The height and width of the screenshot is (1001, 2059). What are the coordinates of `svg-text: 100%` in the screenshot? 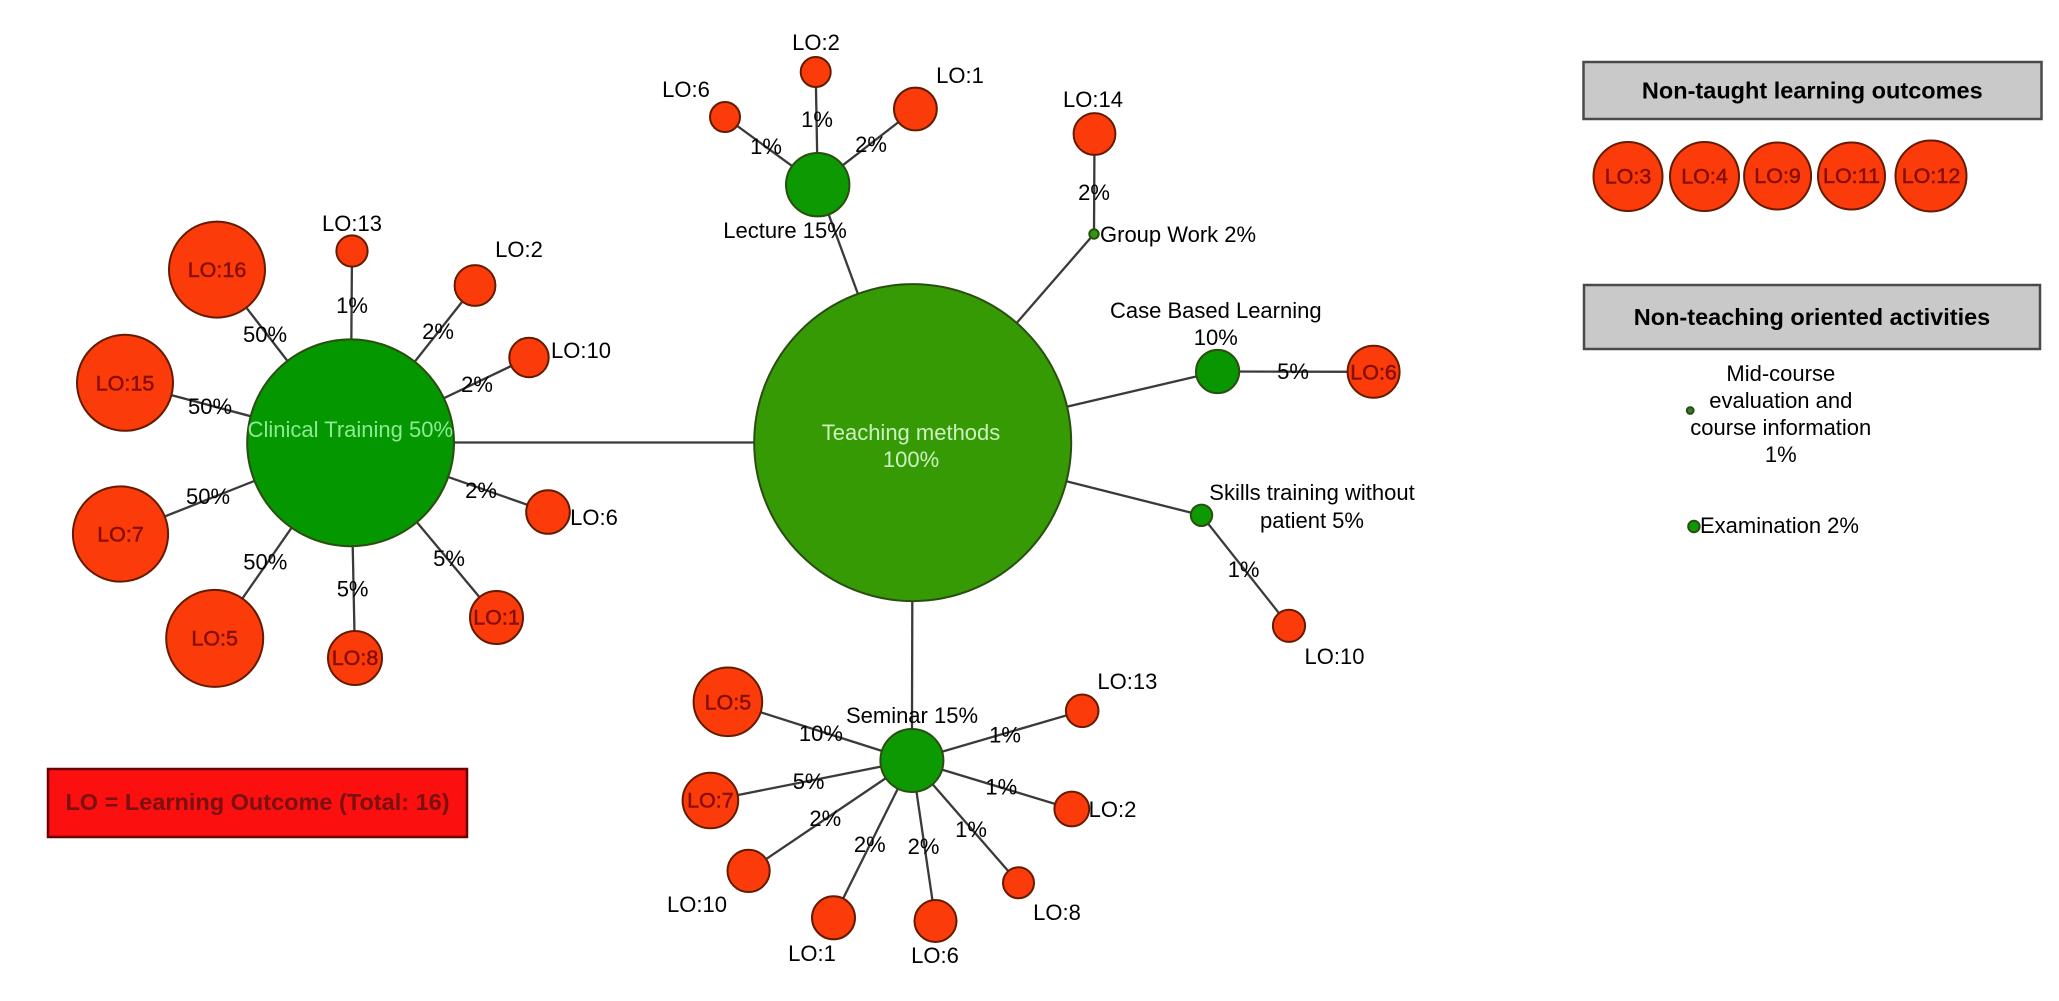 It's located at (911, 459).